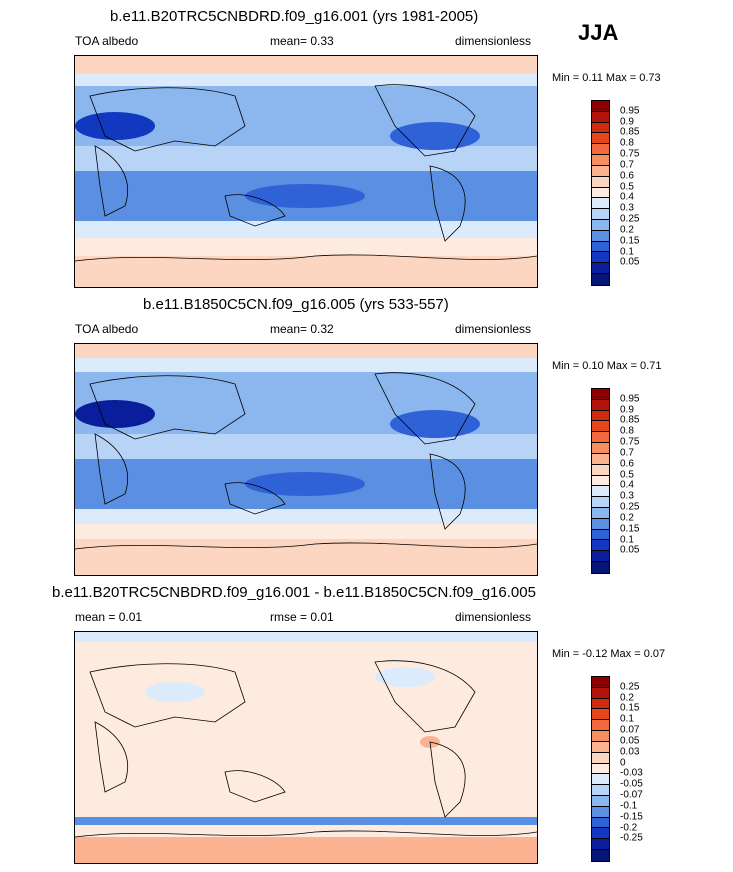  Describe the element at coordinates (435, 136) in the screenshot. I see `panel-1-atlantic-low` at that location.